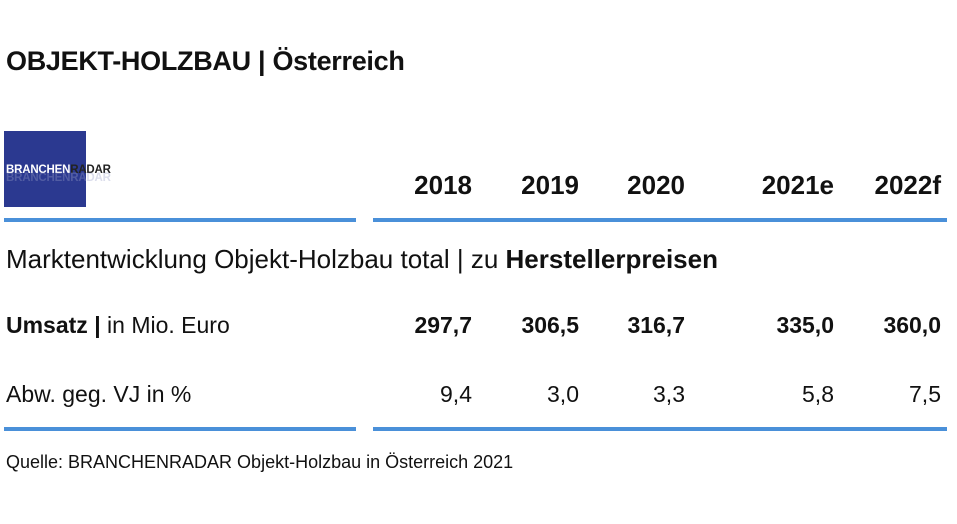  Describe the element at coordinates (180, 429) in the screenshot. I see `footer-rule-left` at that location.